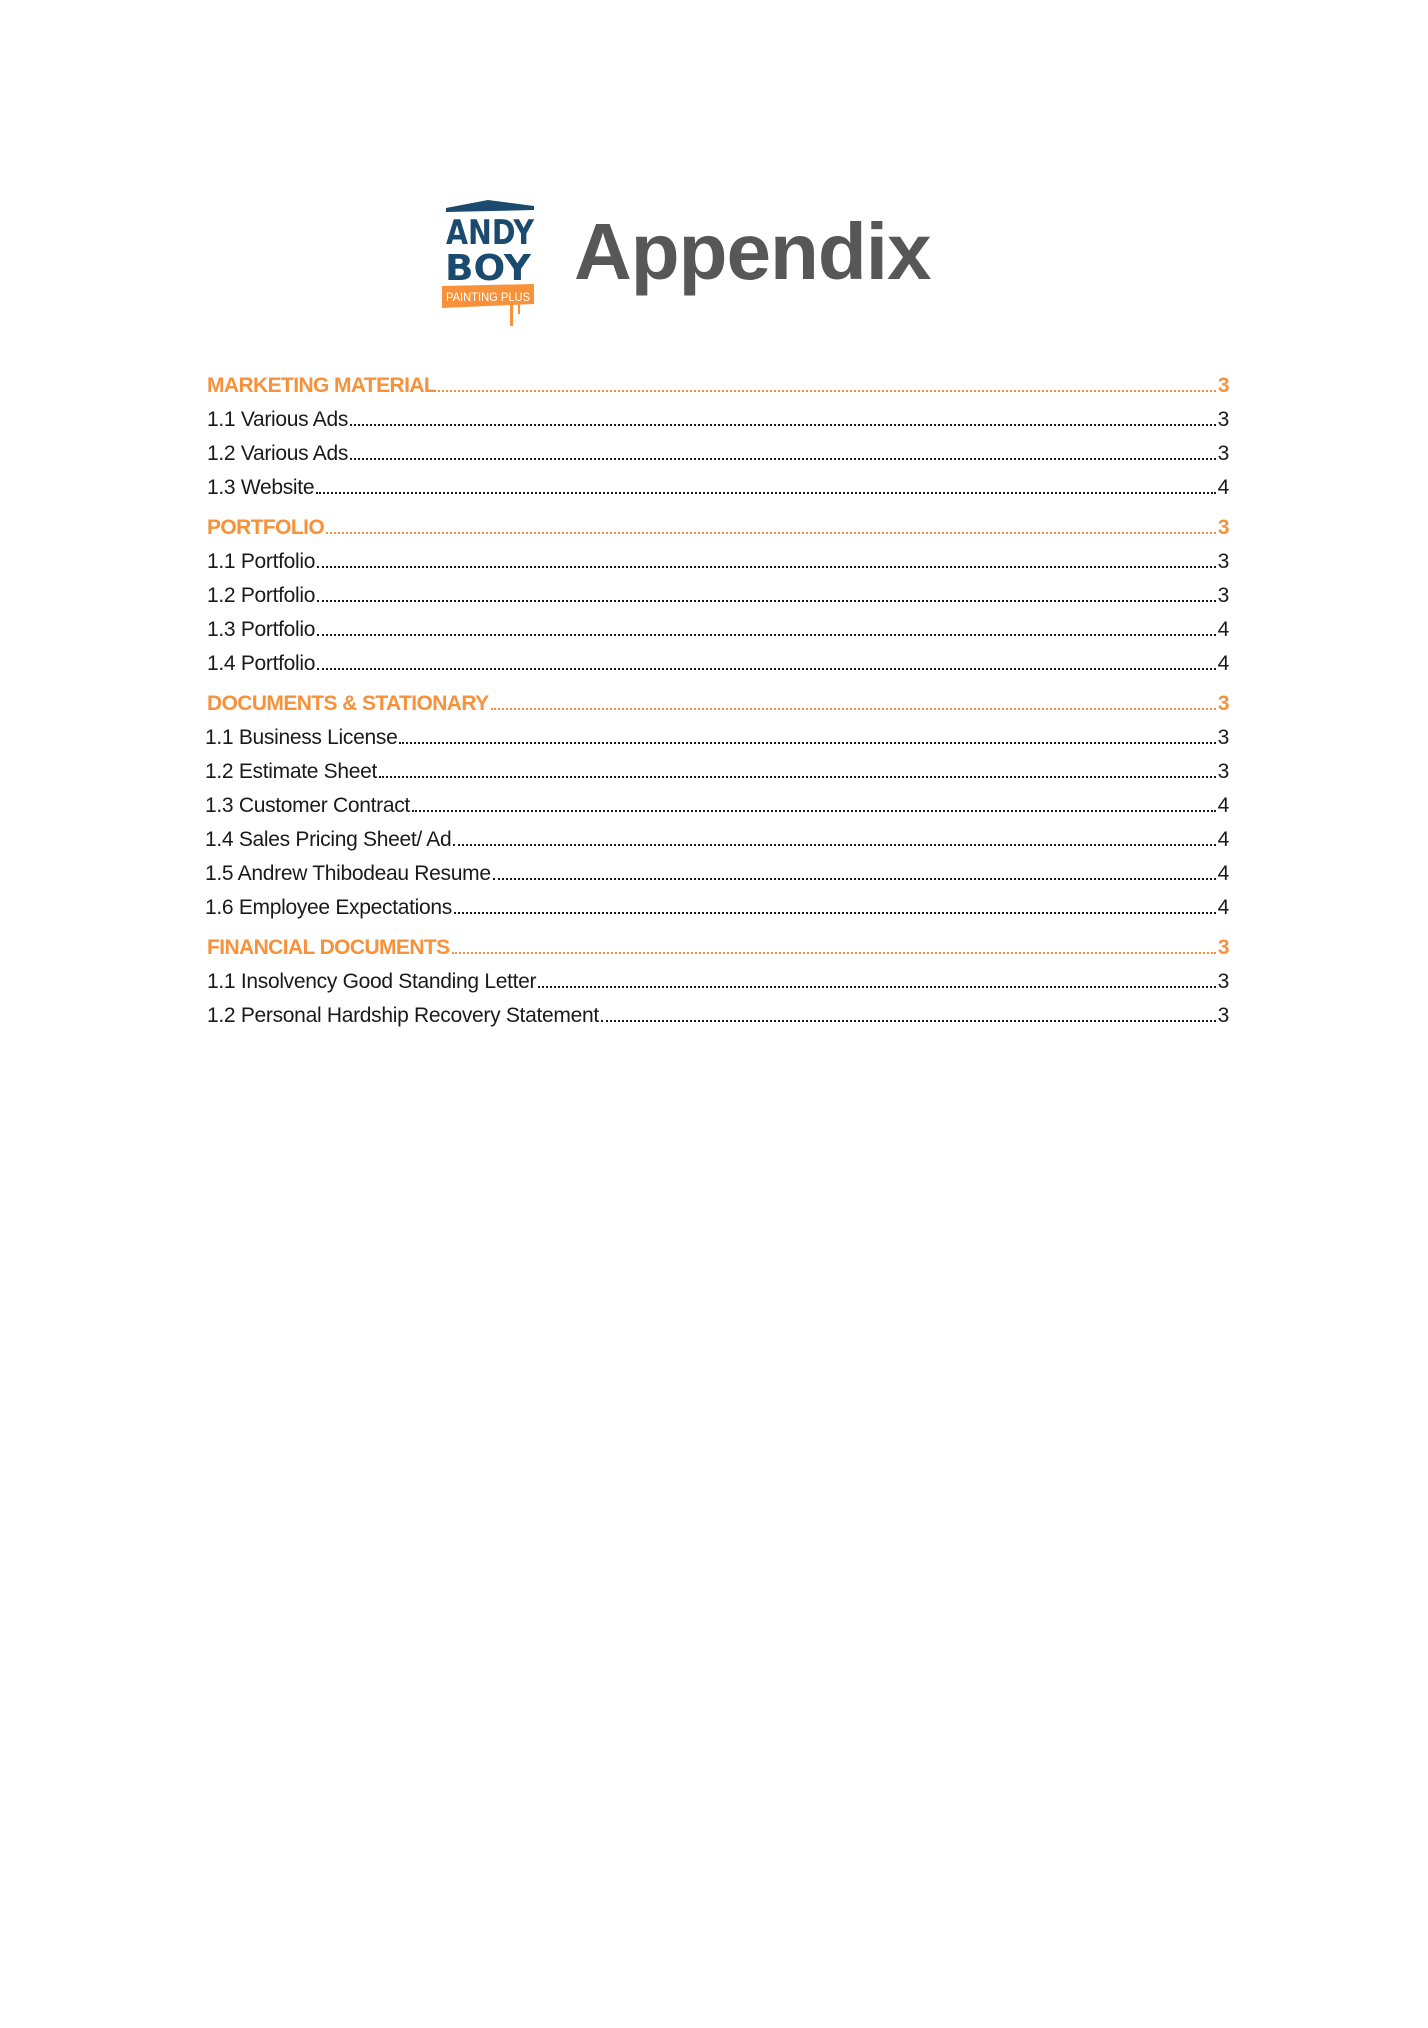 This screenshot has height=2028, width=1428. Describe the element at coordinates (348, 703) in the screenshot. I see `toc-section-heading-label: DOCUMENTS & STATIONARY` at that location.